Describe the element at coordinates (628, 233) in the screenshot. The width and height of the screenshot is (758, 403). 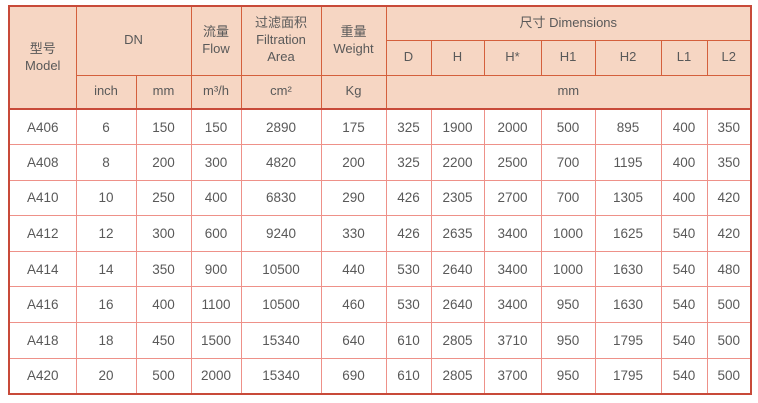
I see `table-cell: 1625` at that location.